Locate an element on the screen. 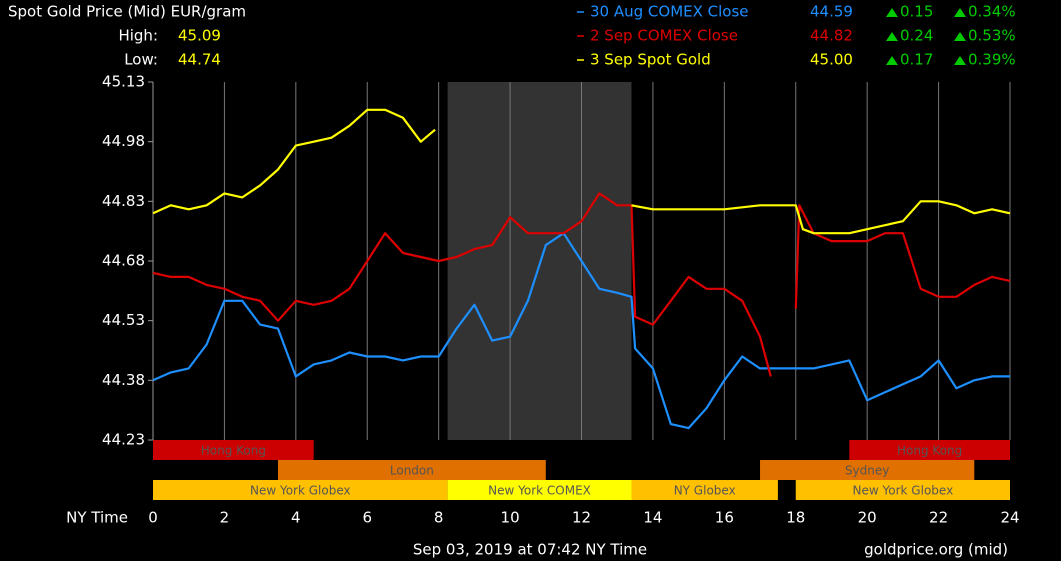  legend-change: 0.24 is located at coordinates (916, 36).